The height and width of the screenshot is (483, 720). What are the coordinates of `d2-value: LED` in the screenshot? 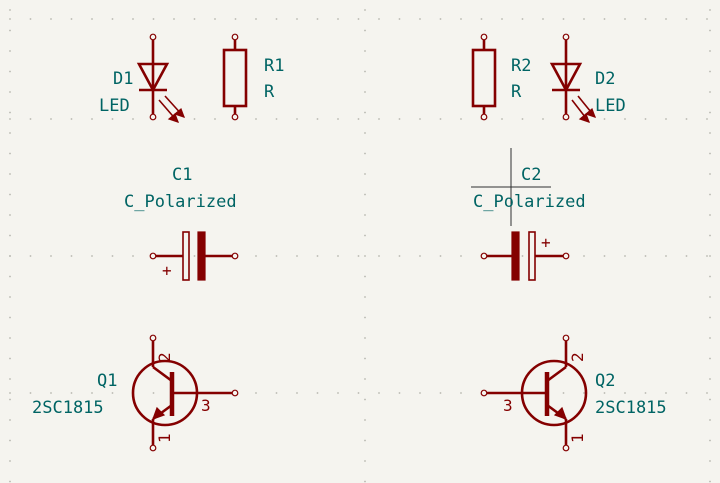 It's located at (610, 106).